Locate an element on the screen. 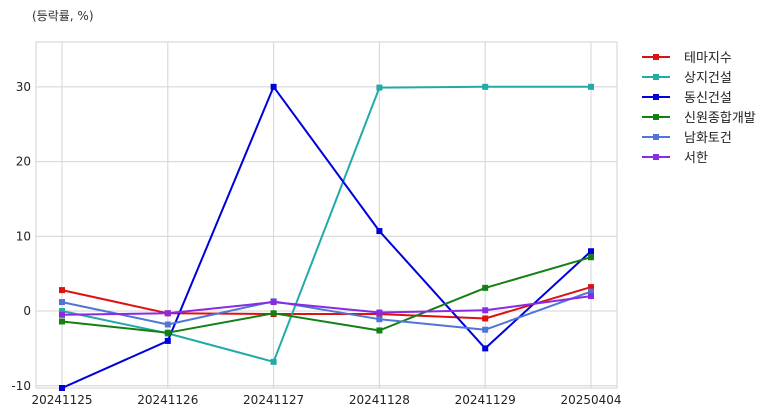 Image resolution: width=780 pixels, height=416 pixels. legend-label: 신원종합개발 is located at coordinates (720, 118).